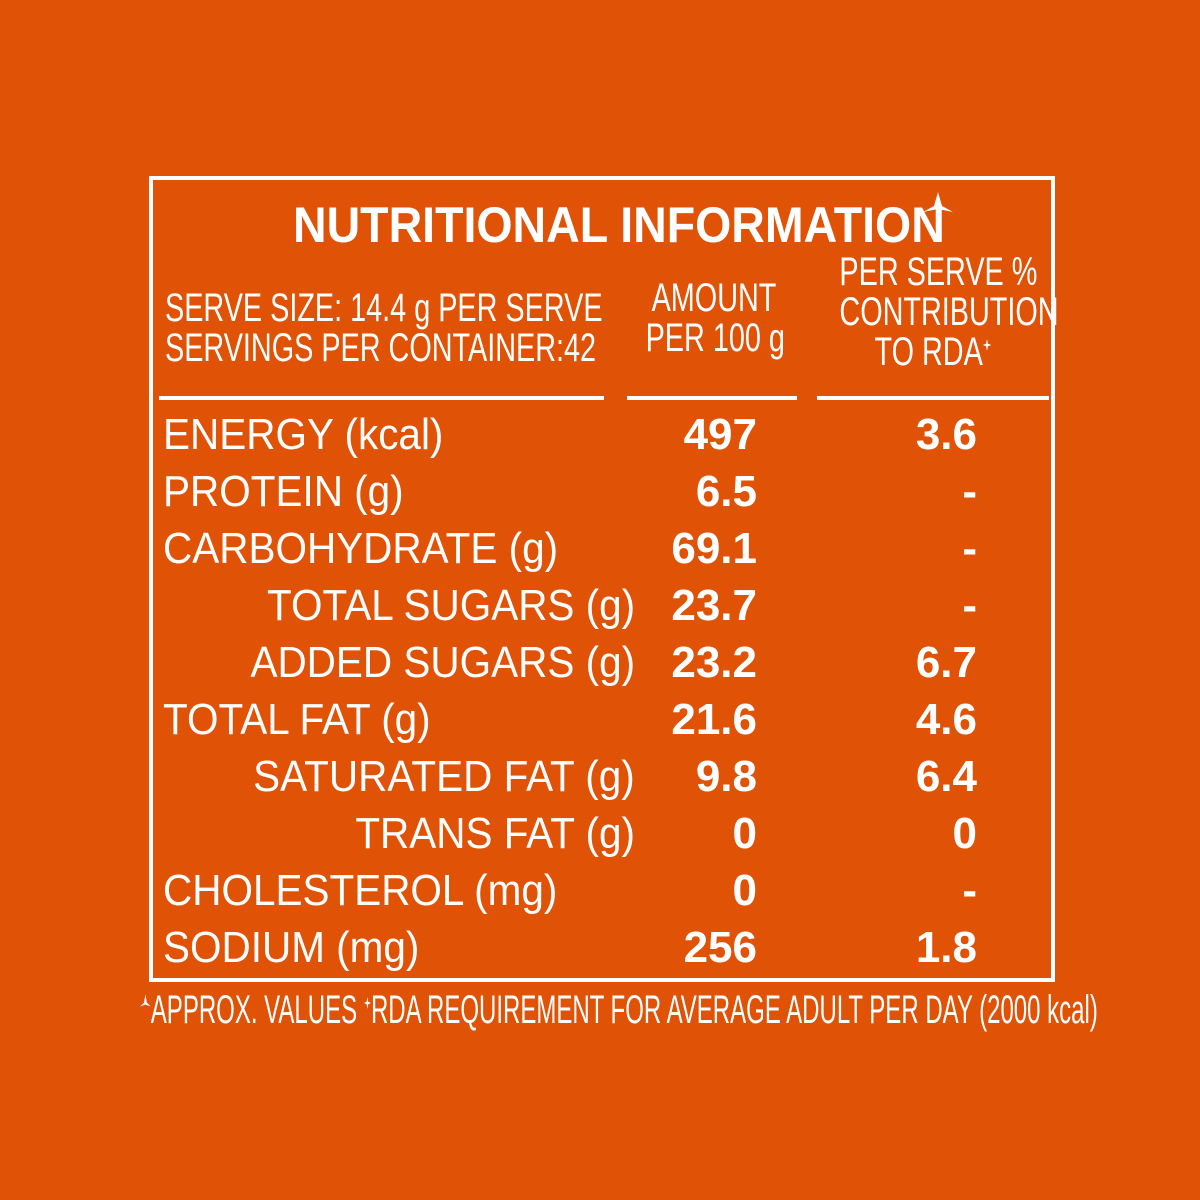  Describe the element at coordinates (946, 776) in the screenshot. I see `nutrient-rda: 6.4` at that location.